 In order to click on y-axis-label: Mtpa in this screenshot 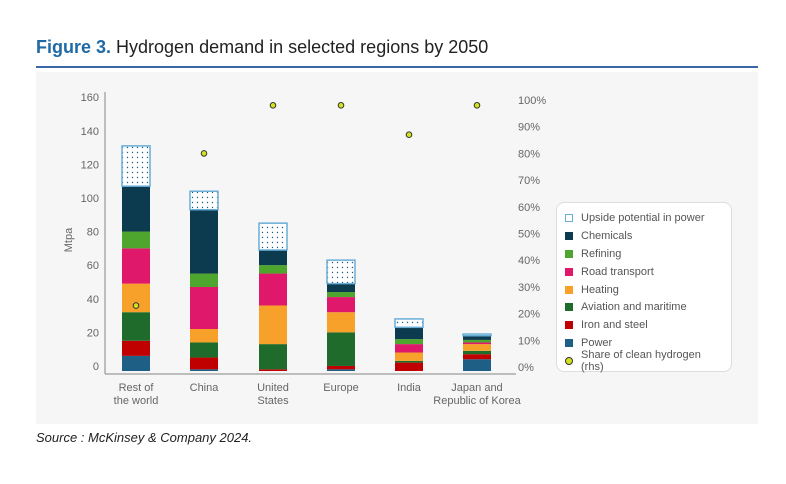, I will do `click(69, 239)`.